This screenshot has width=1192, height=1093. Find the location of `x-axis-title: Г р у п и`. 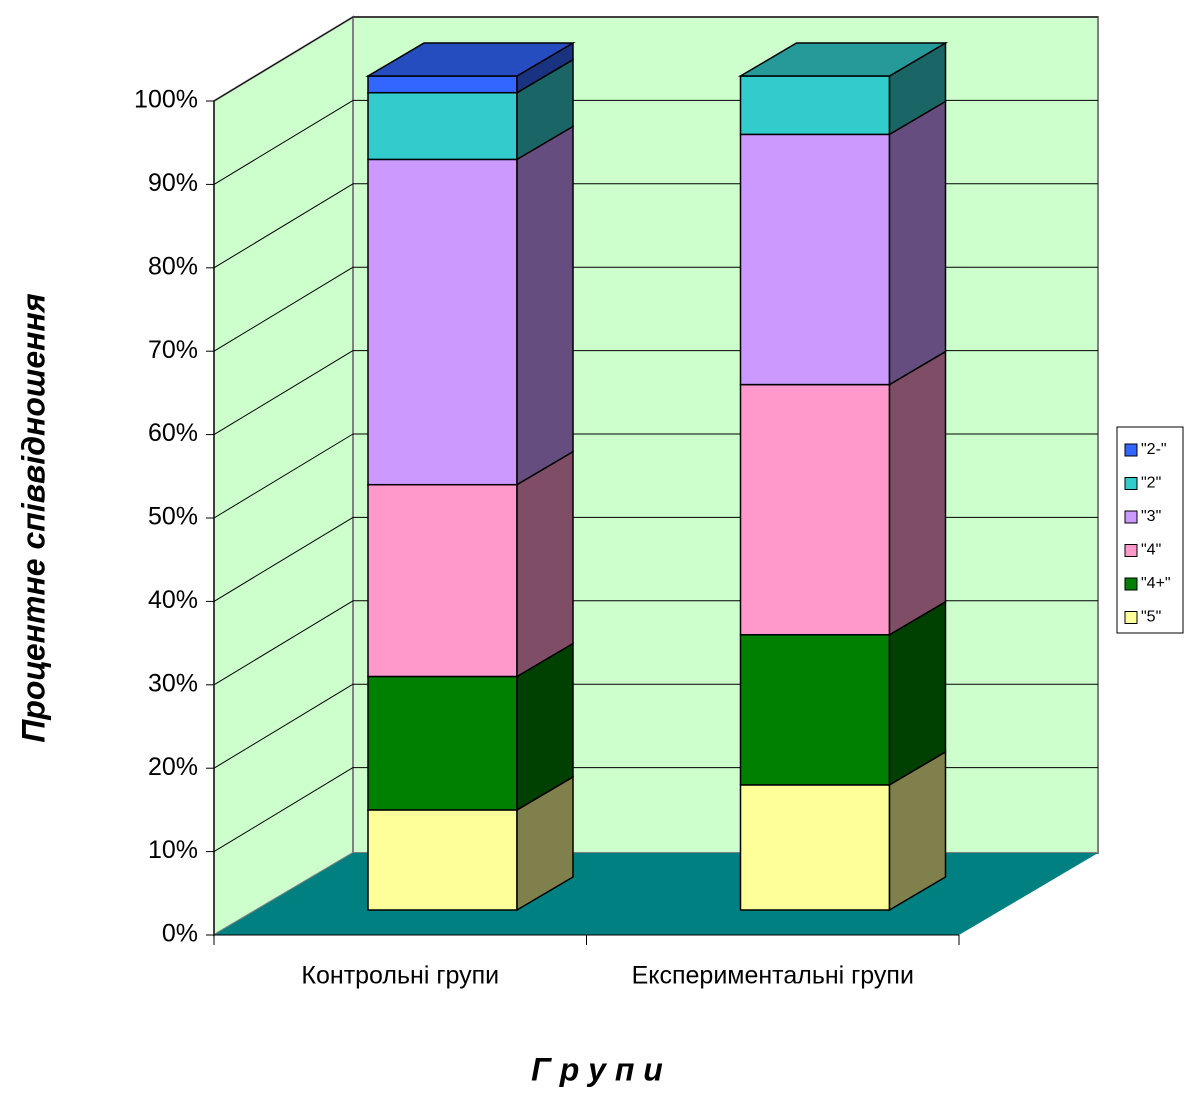

x-axis-title: Г р у п и is located at coordinates (597, 1069).